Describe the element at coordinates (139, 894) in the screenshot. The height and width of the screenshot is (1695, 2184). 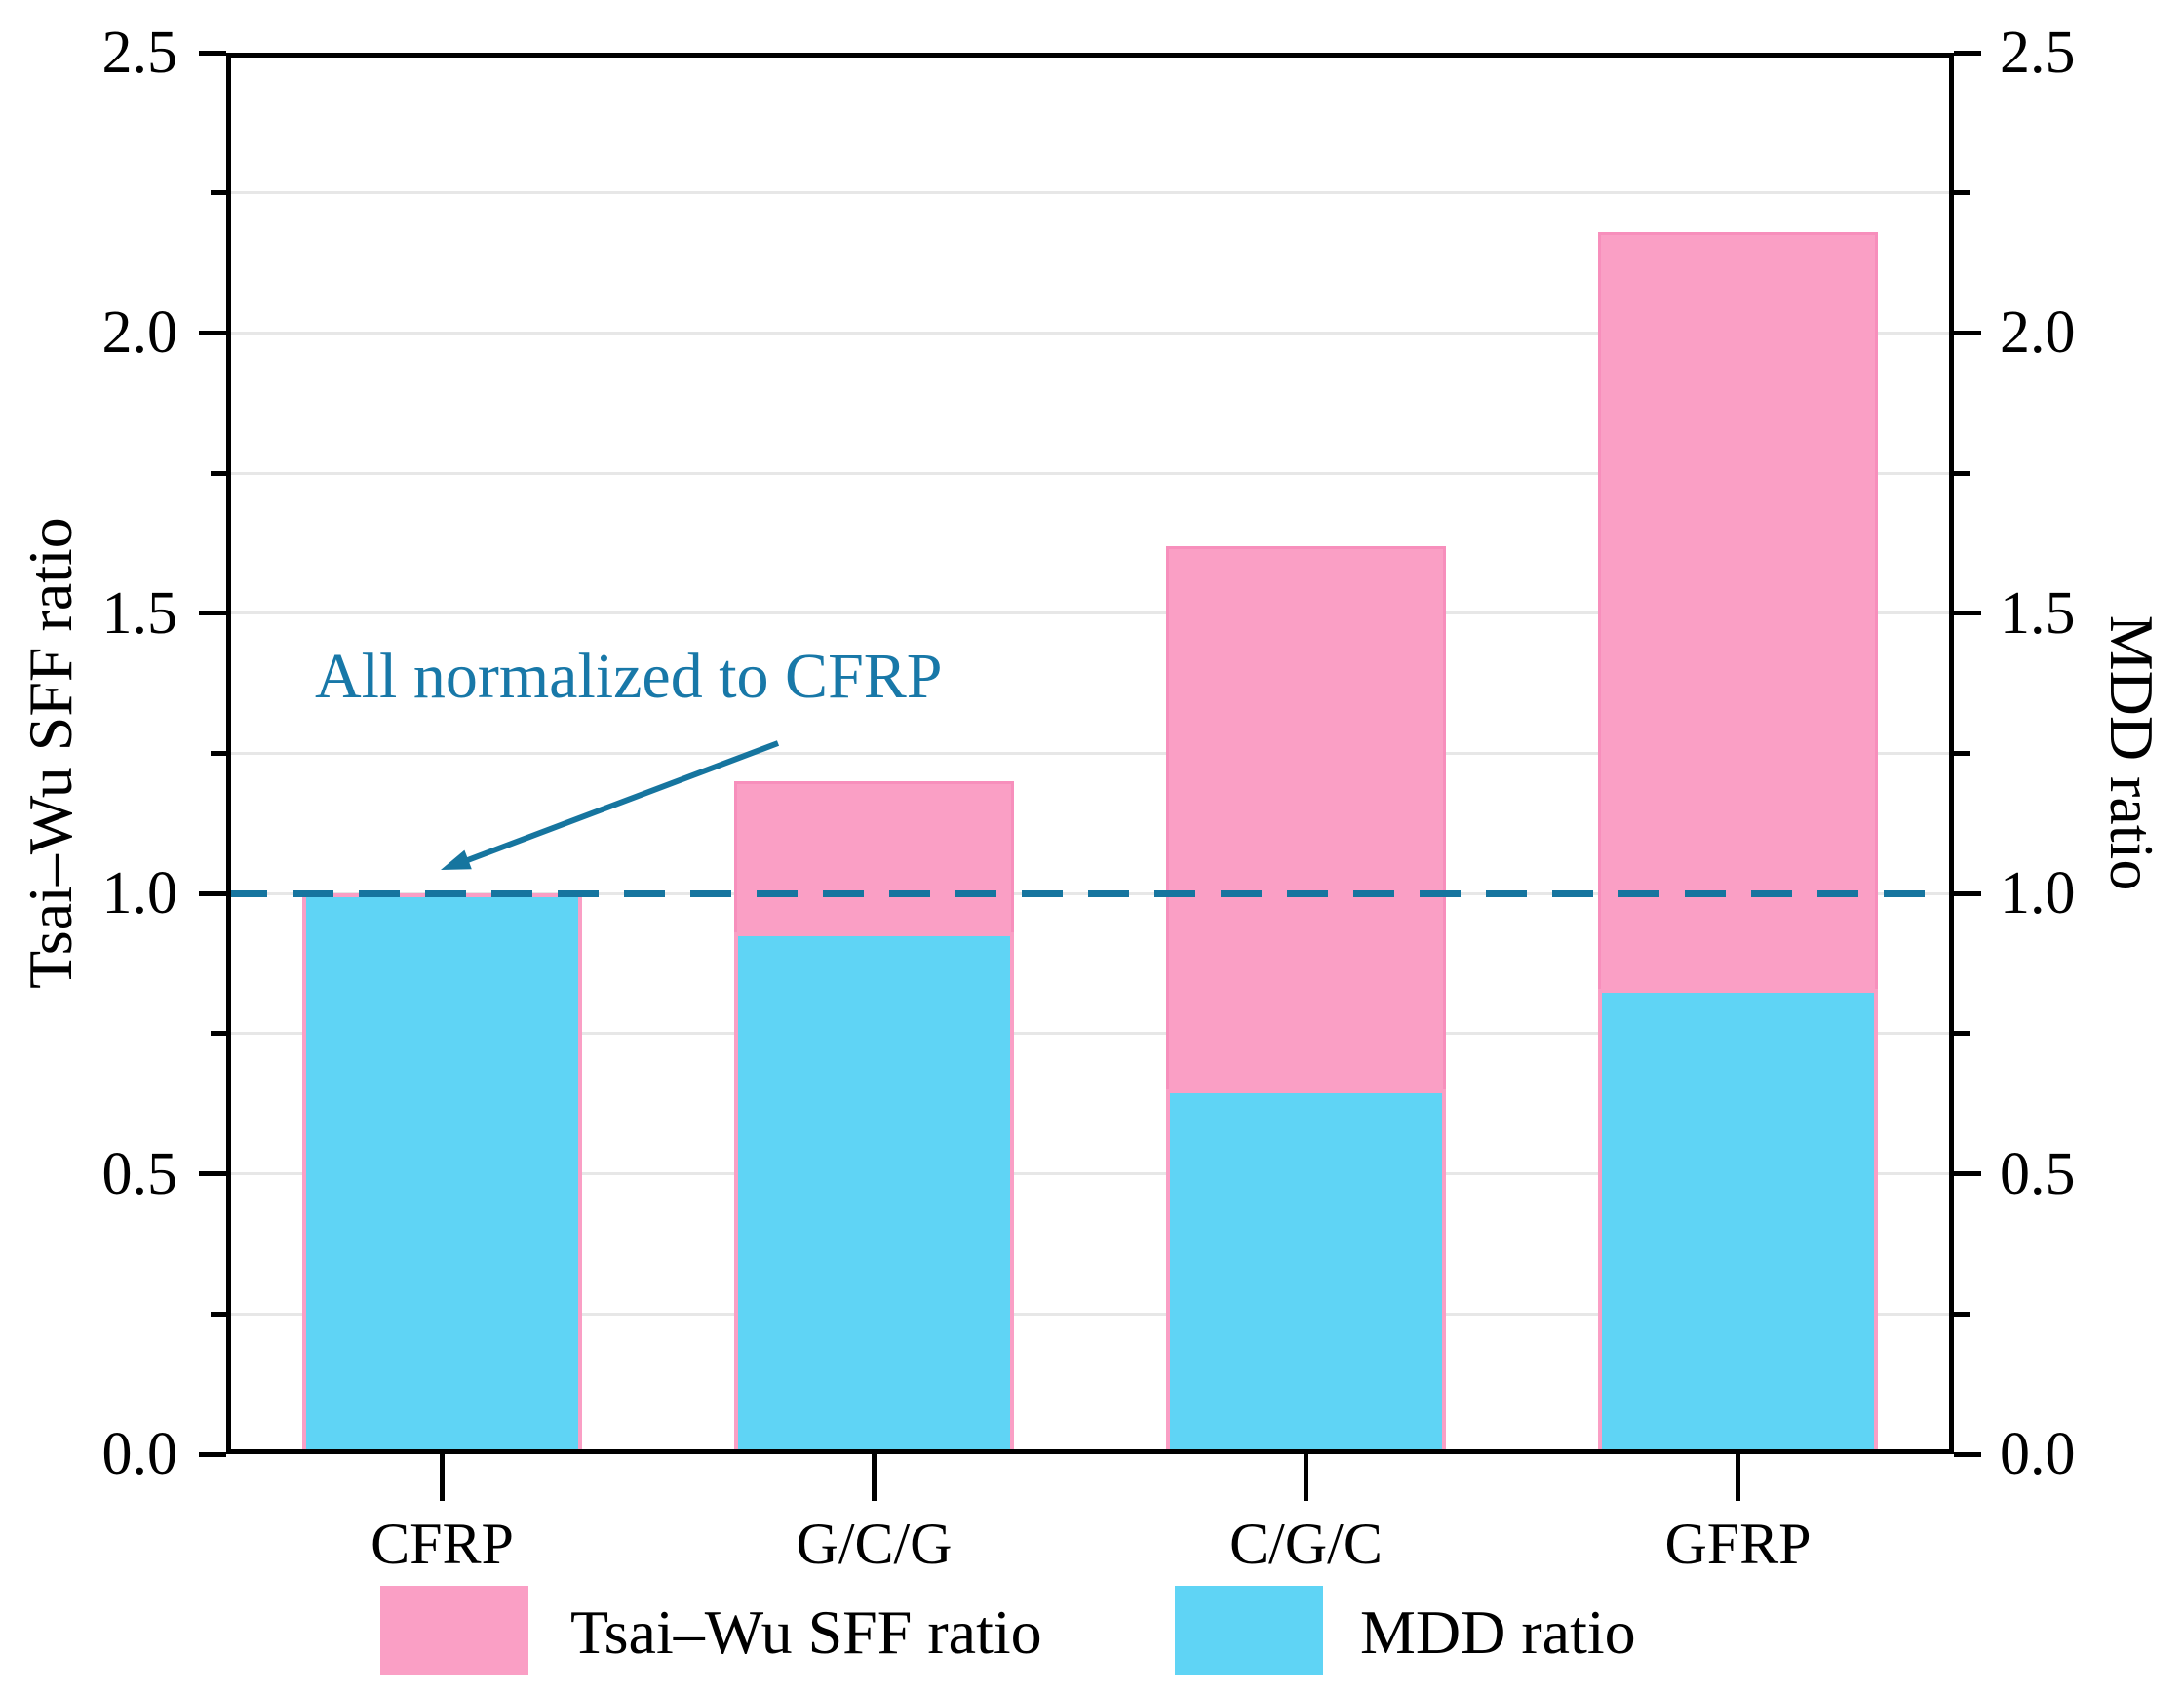
I see `y-tick-label-left: 1.0` at that location.